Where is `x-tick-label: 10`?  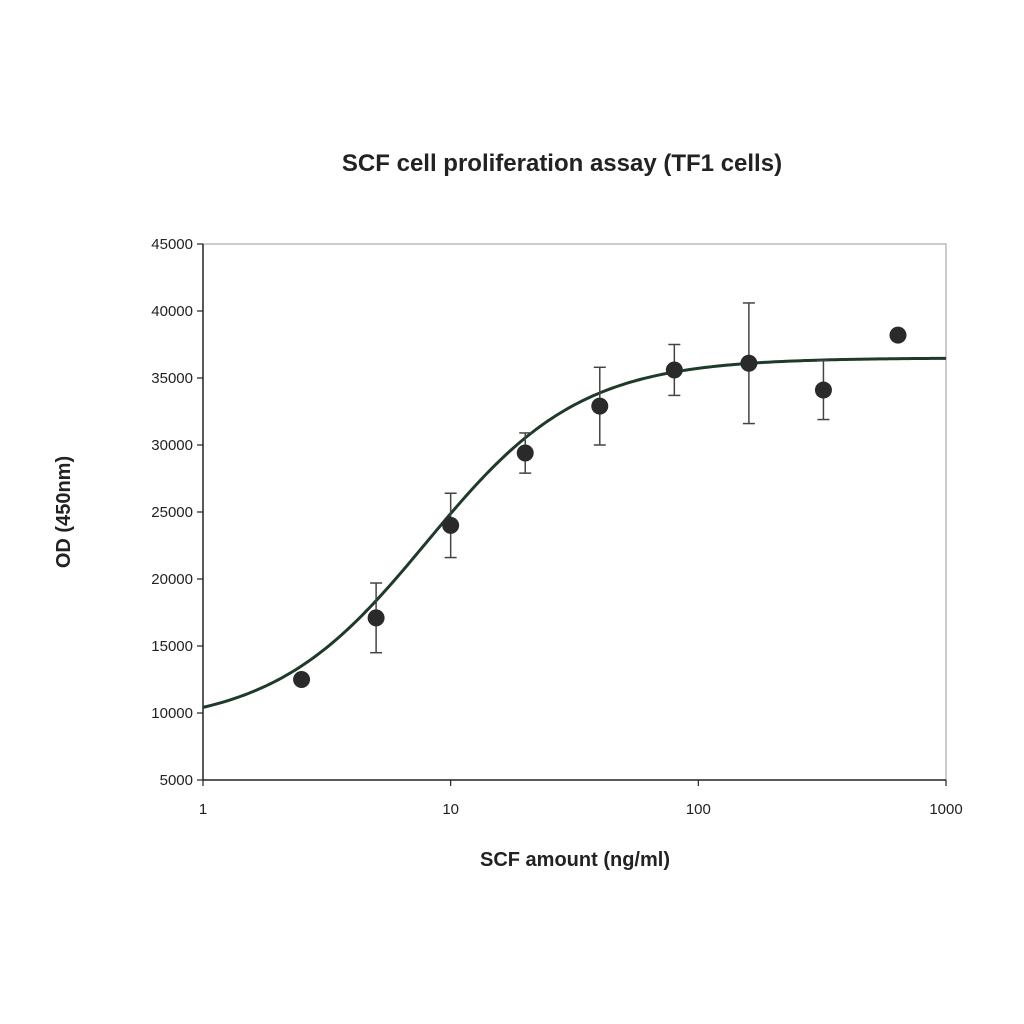
x-tick-label: 10 is located at coordinates (450, 809).